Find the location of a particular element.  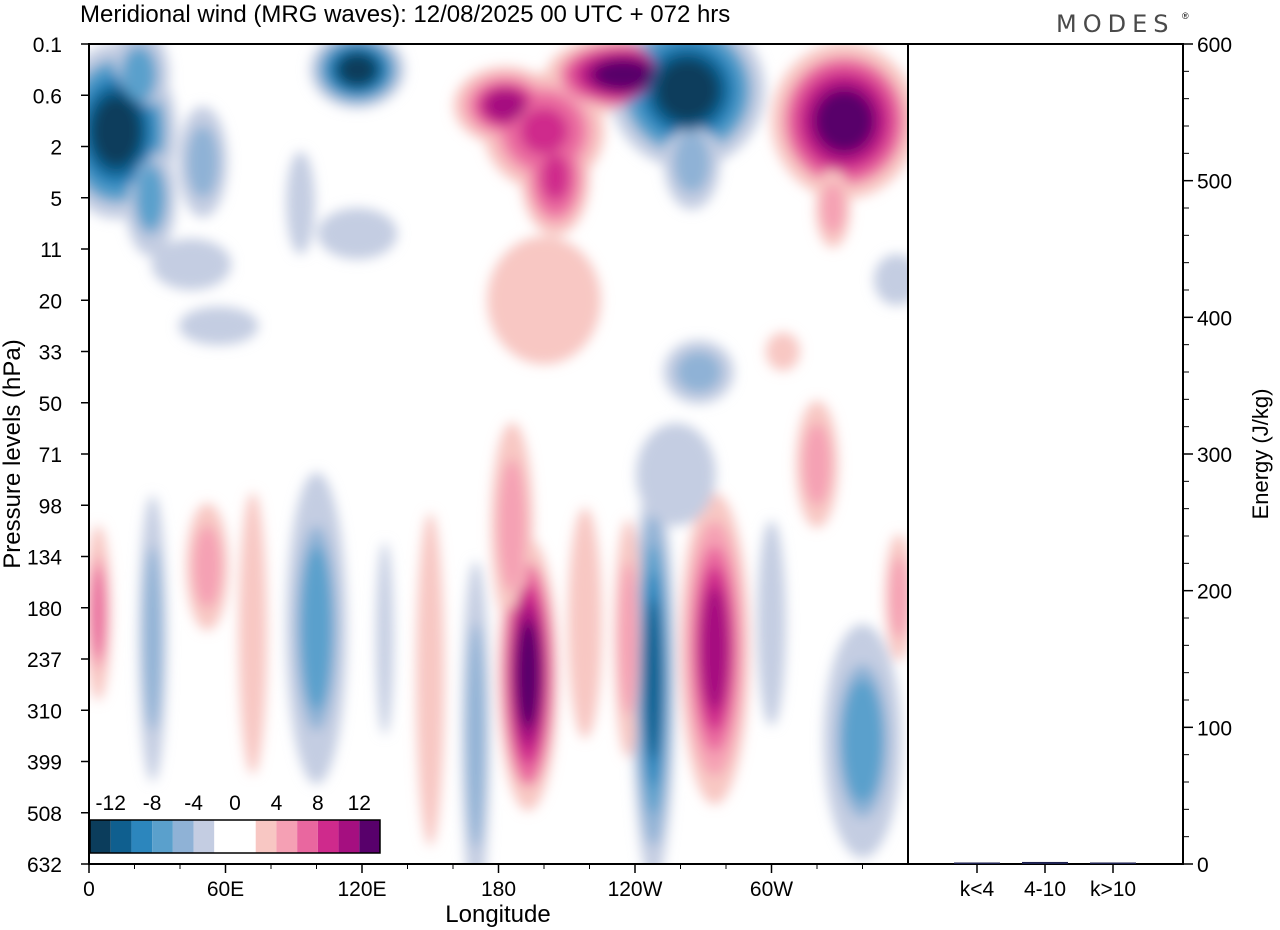

y-tick-label: 0.6 is located at coordinates (47, 96).